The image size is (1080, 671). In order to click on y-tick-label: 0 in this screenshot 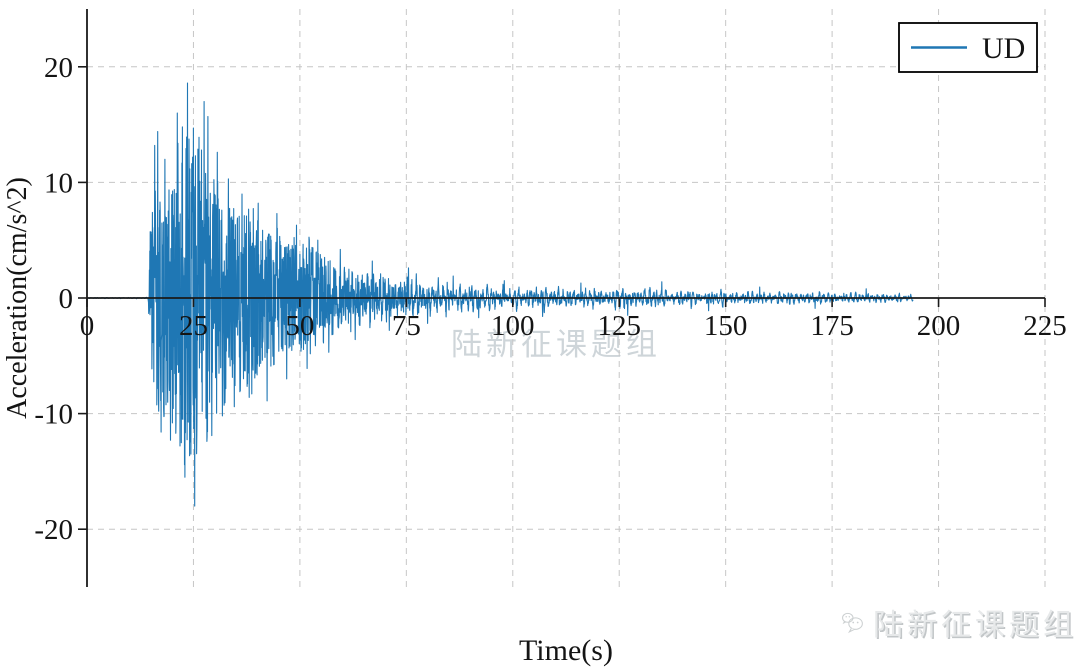, I will do `click(66, 299)`.